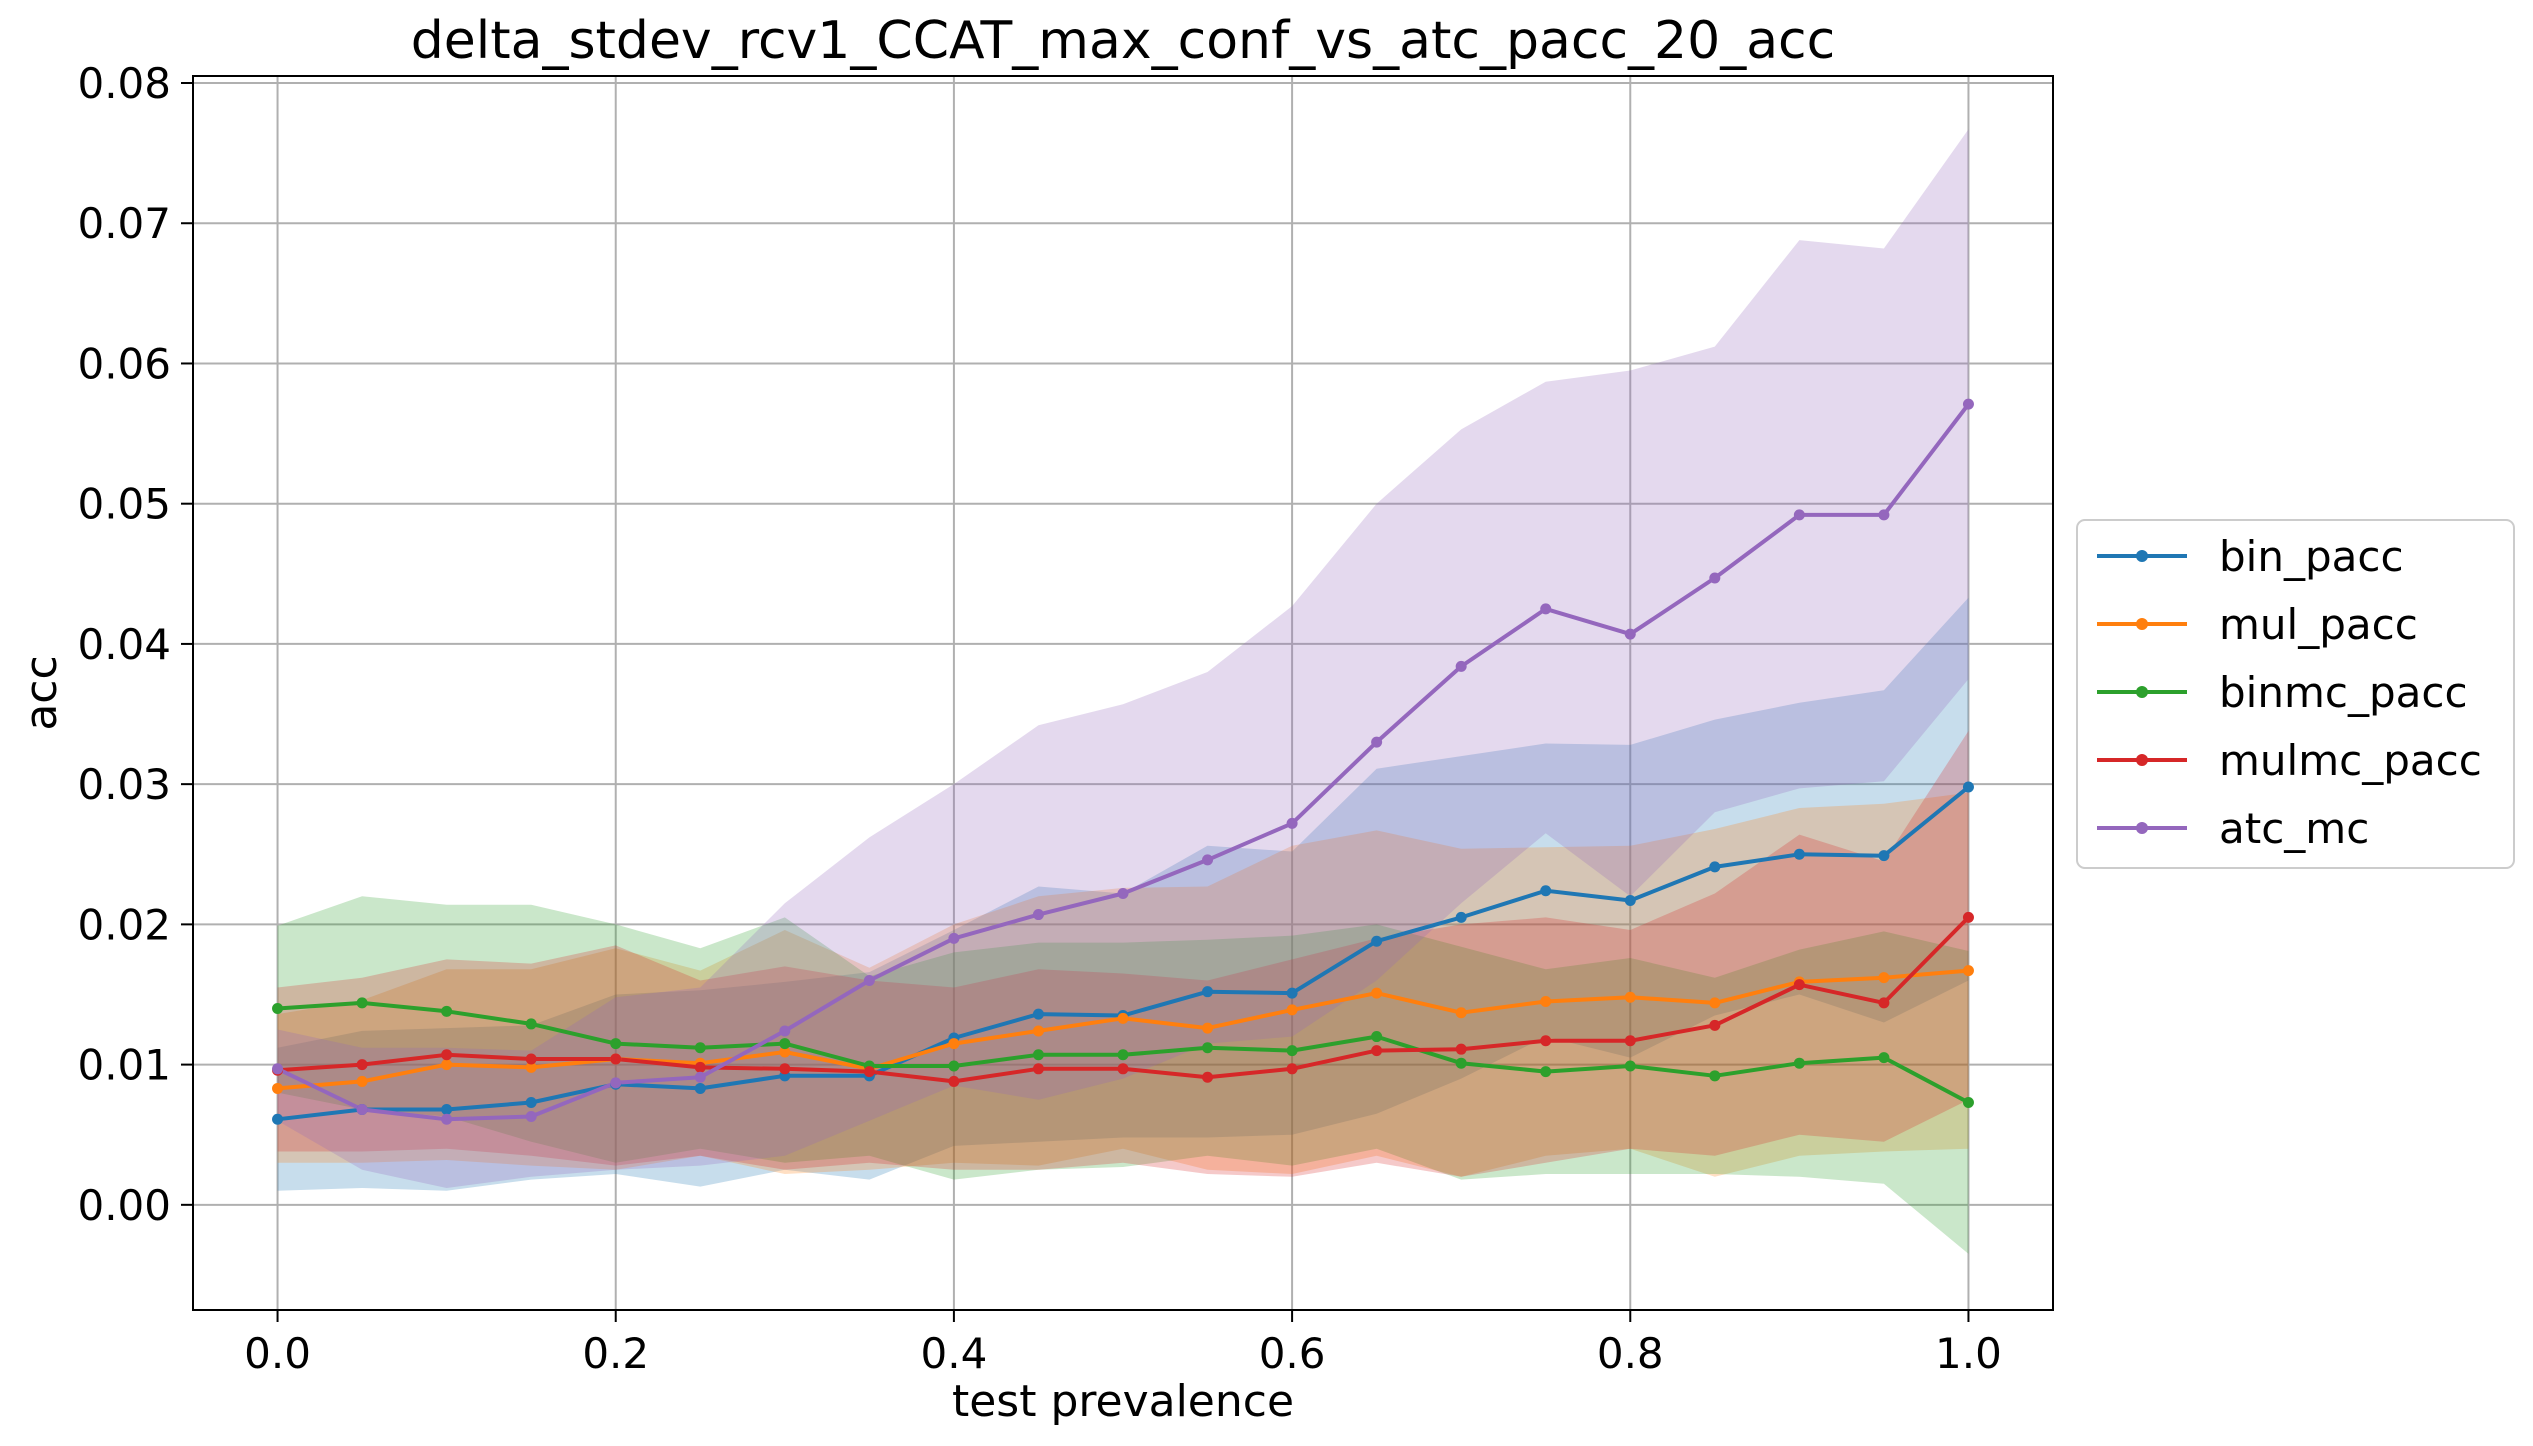 Image resolution: width=2533 pixels, height=1446 pixels. What do you see at coordinates (124, 1205) in the screenshot?
I see `y-tick-label: 0.00` at bounding box center [124, 1205].